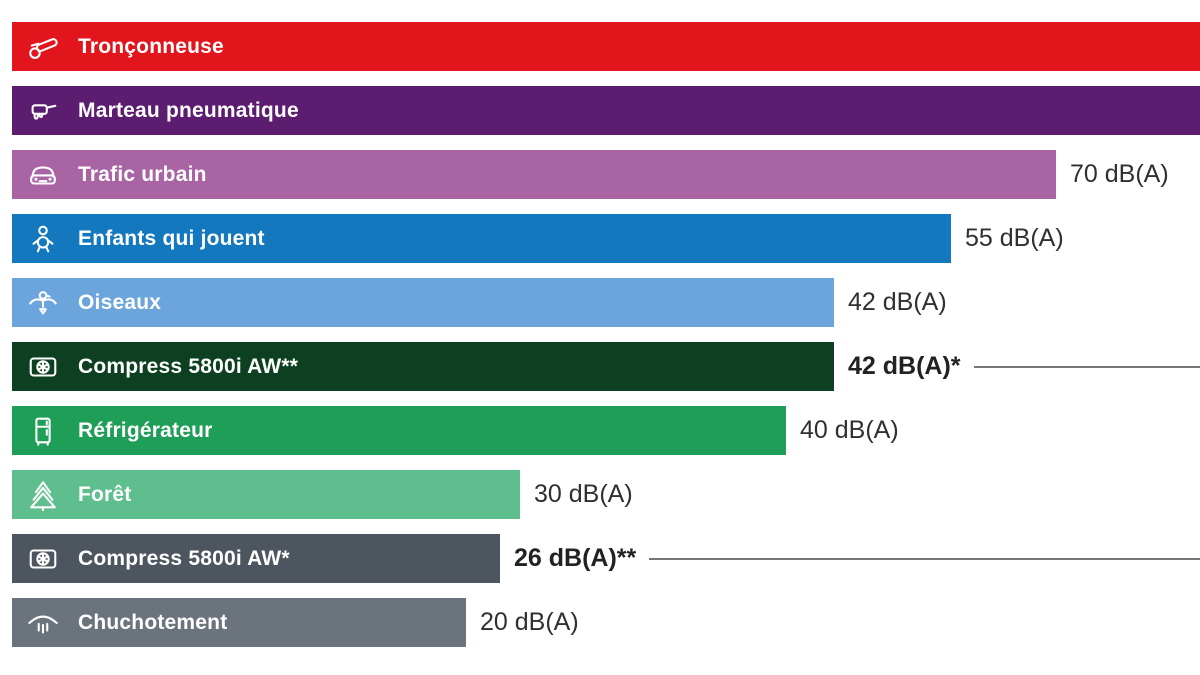  I want to click on chart-row: Marteau pneumatique, so click(600, 110).